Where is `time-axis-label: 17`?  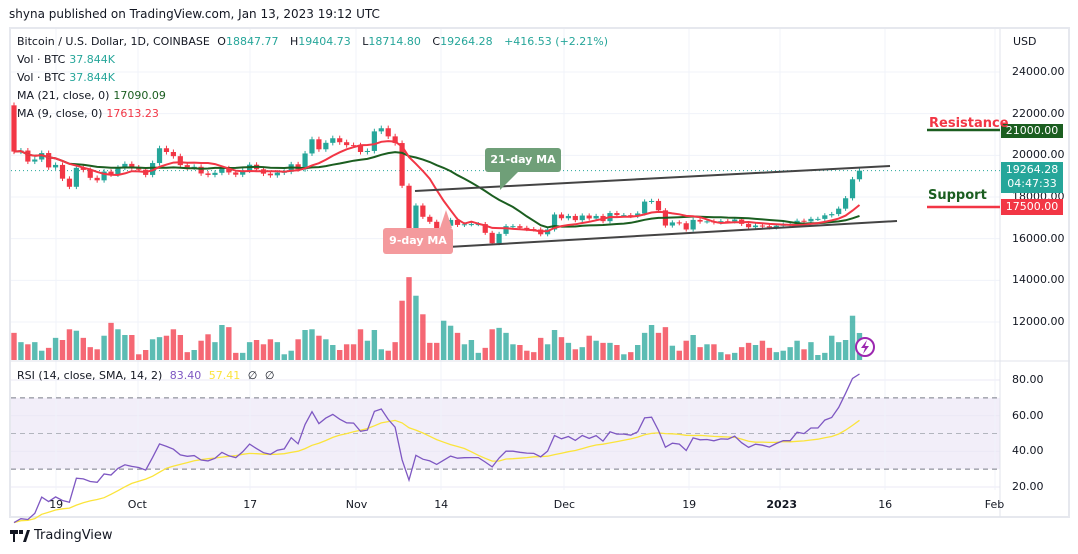 time-axis-label: 17 is located at coordinates (250, 504).